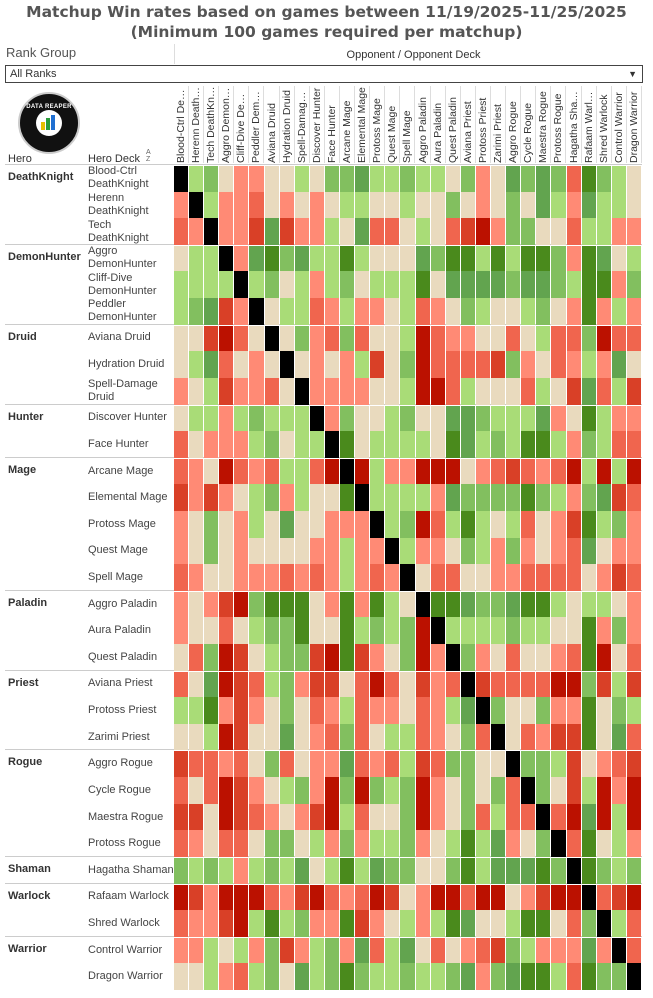 The image size is (653, 998). What do you see at coordinates (324, 74) in the screenshot?
I see `rank-group-dropdown: All Ranks ▼` at bounding box center [324, 74].